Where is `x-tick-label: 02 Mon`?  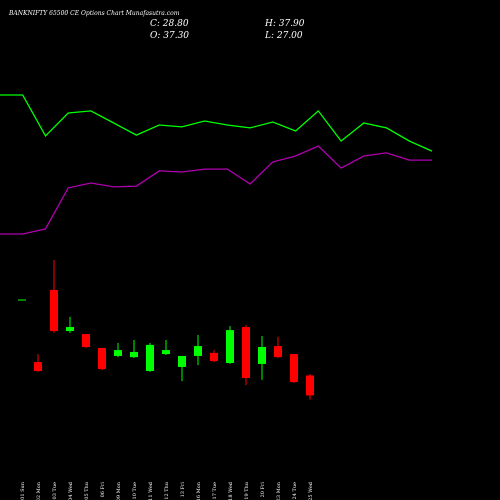
x-tick-label: 02 Mon is located at coordinates (39, 490).